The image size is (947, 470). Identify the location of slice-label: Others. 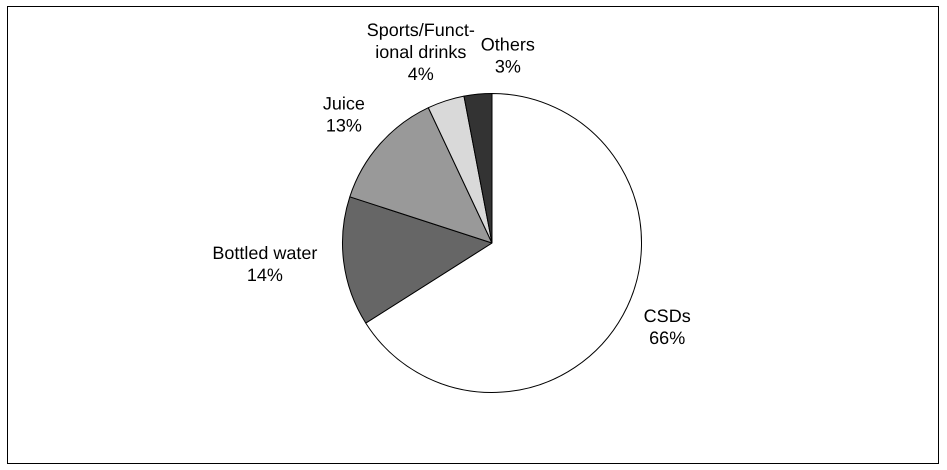
(507, 44).